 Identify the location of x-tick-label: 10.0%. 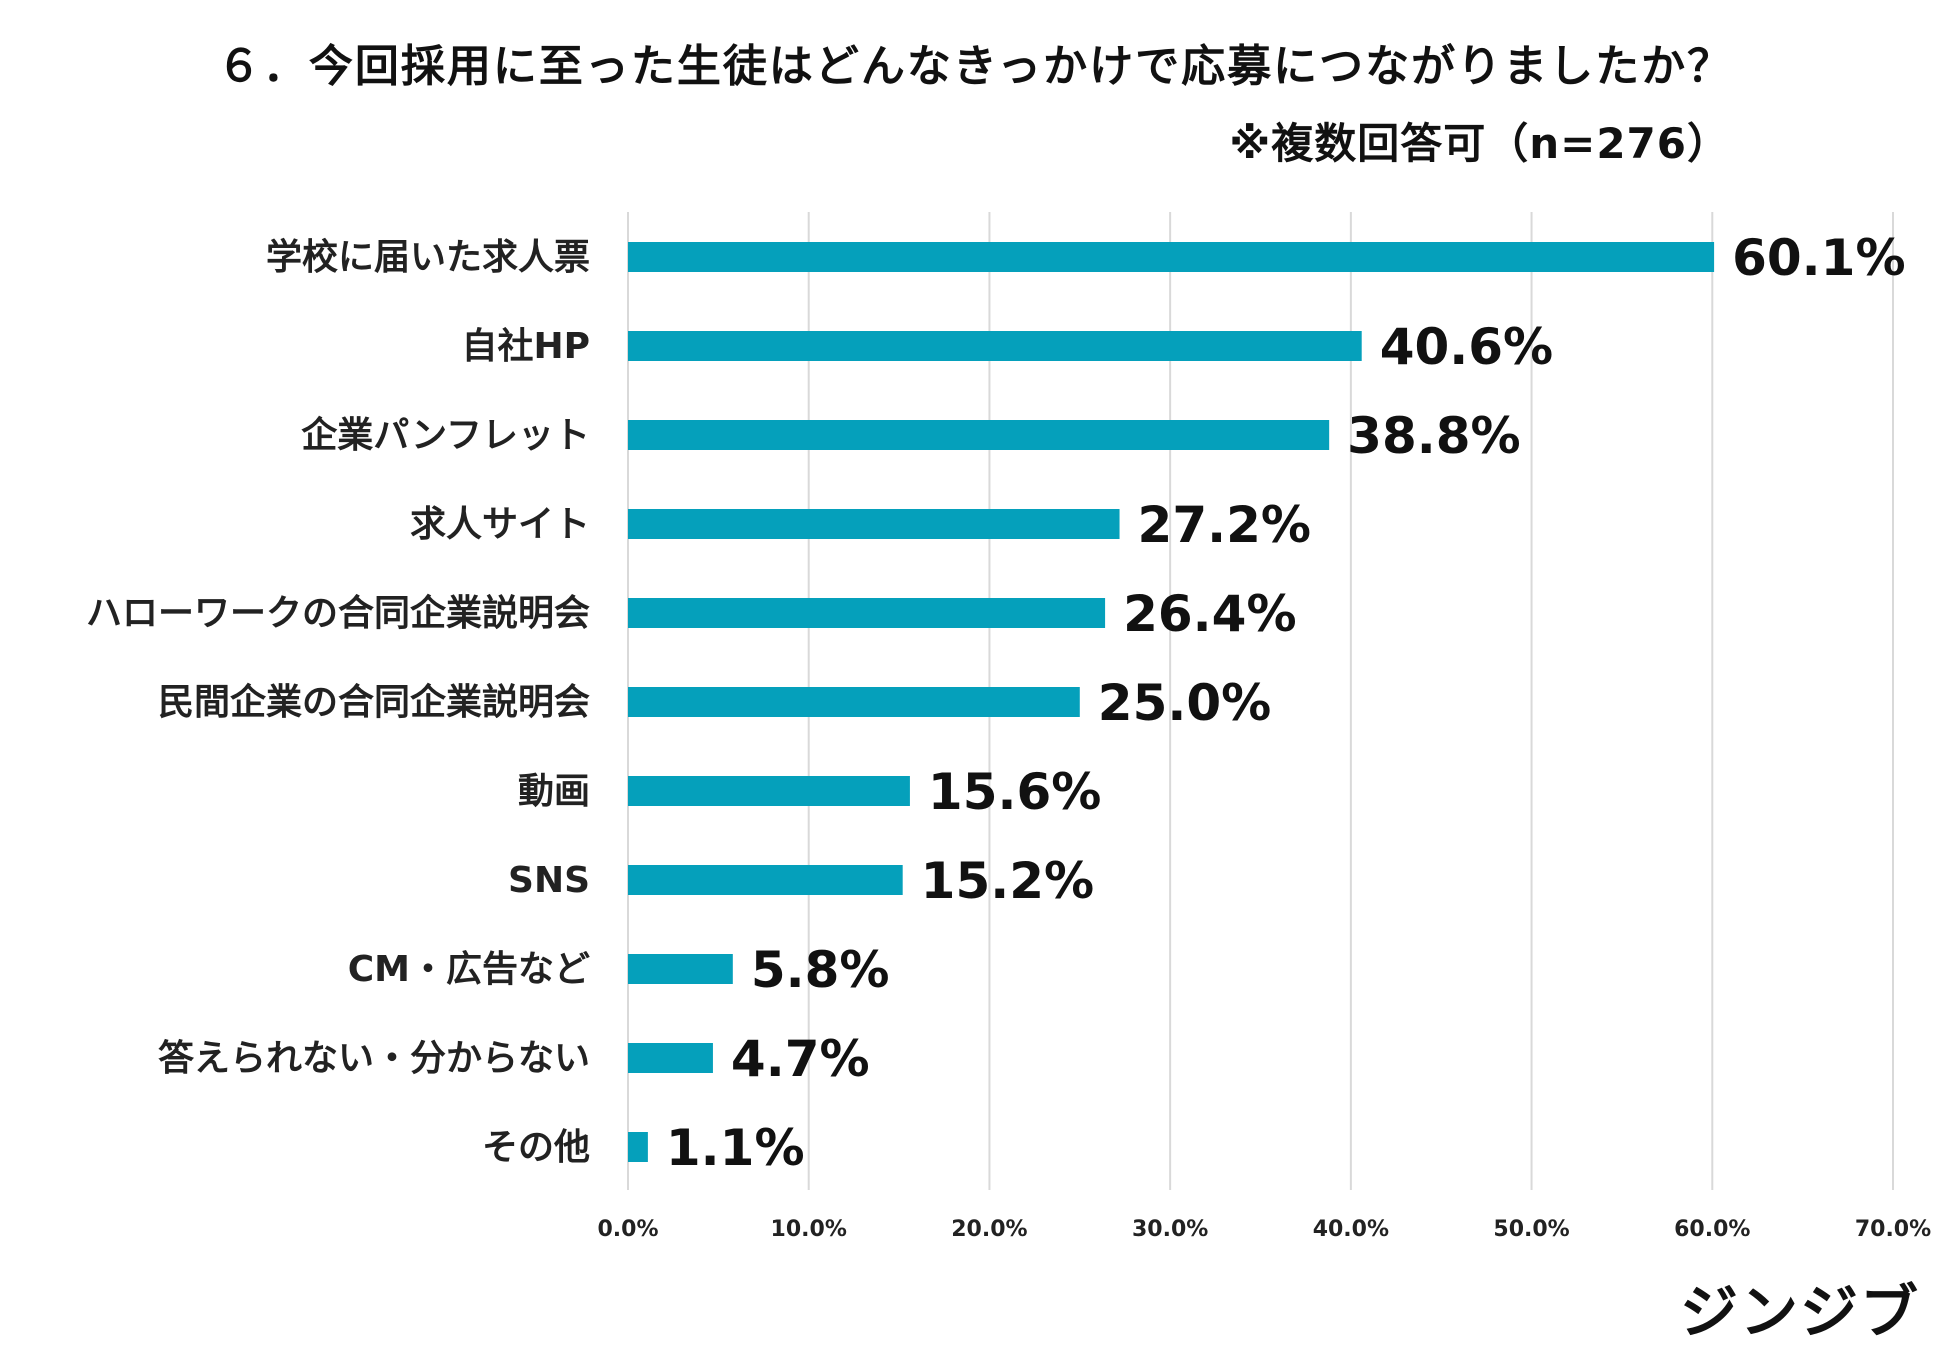
(809, 1229).